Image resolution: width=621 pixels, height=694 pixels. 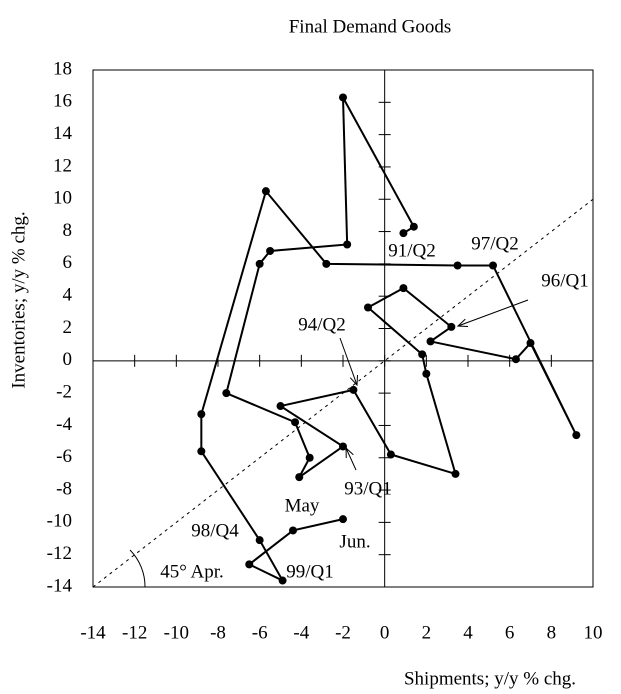 I want to click on y-tick-label: 4, so click(x=68, y=295).